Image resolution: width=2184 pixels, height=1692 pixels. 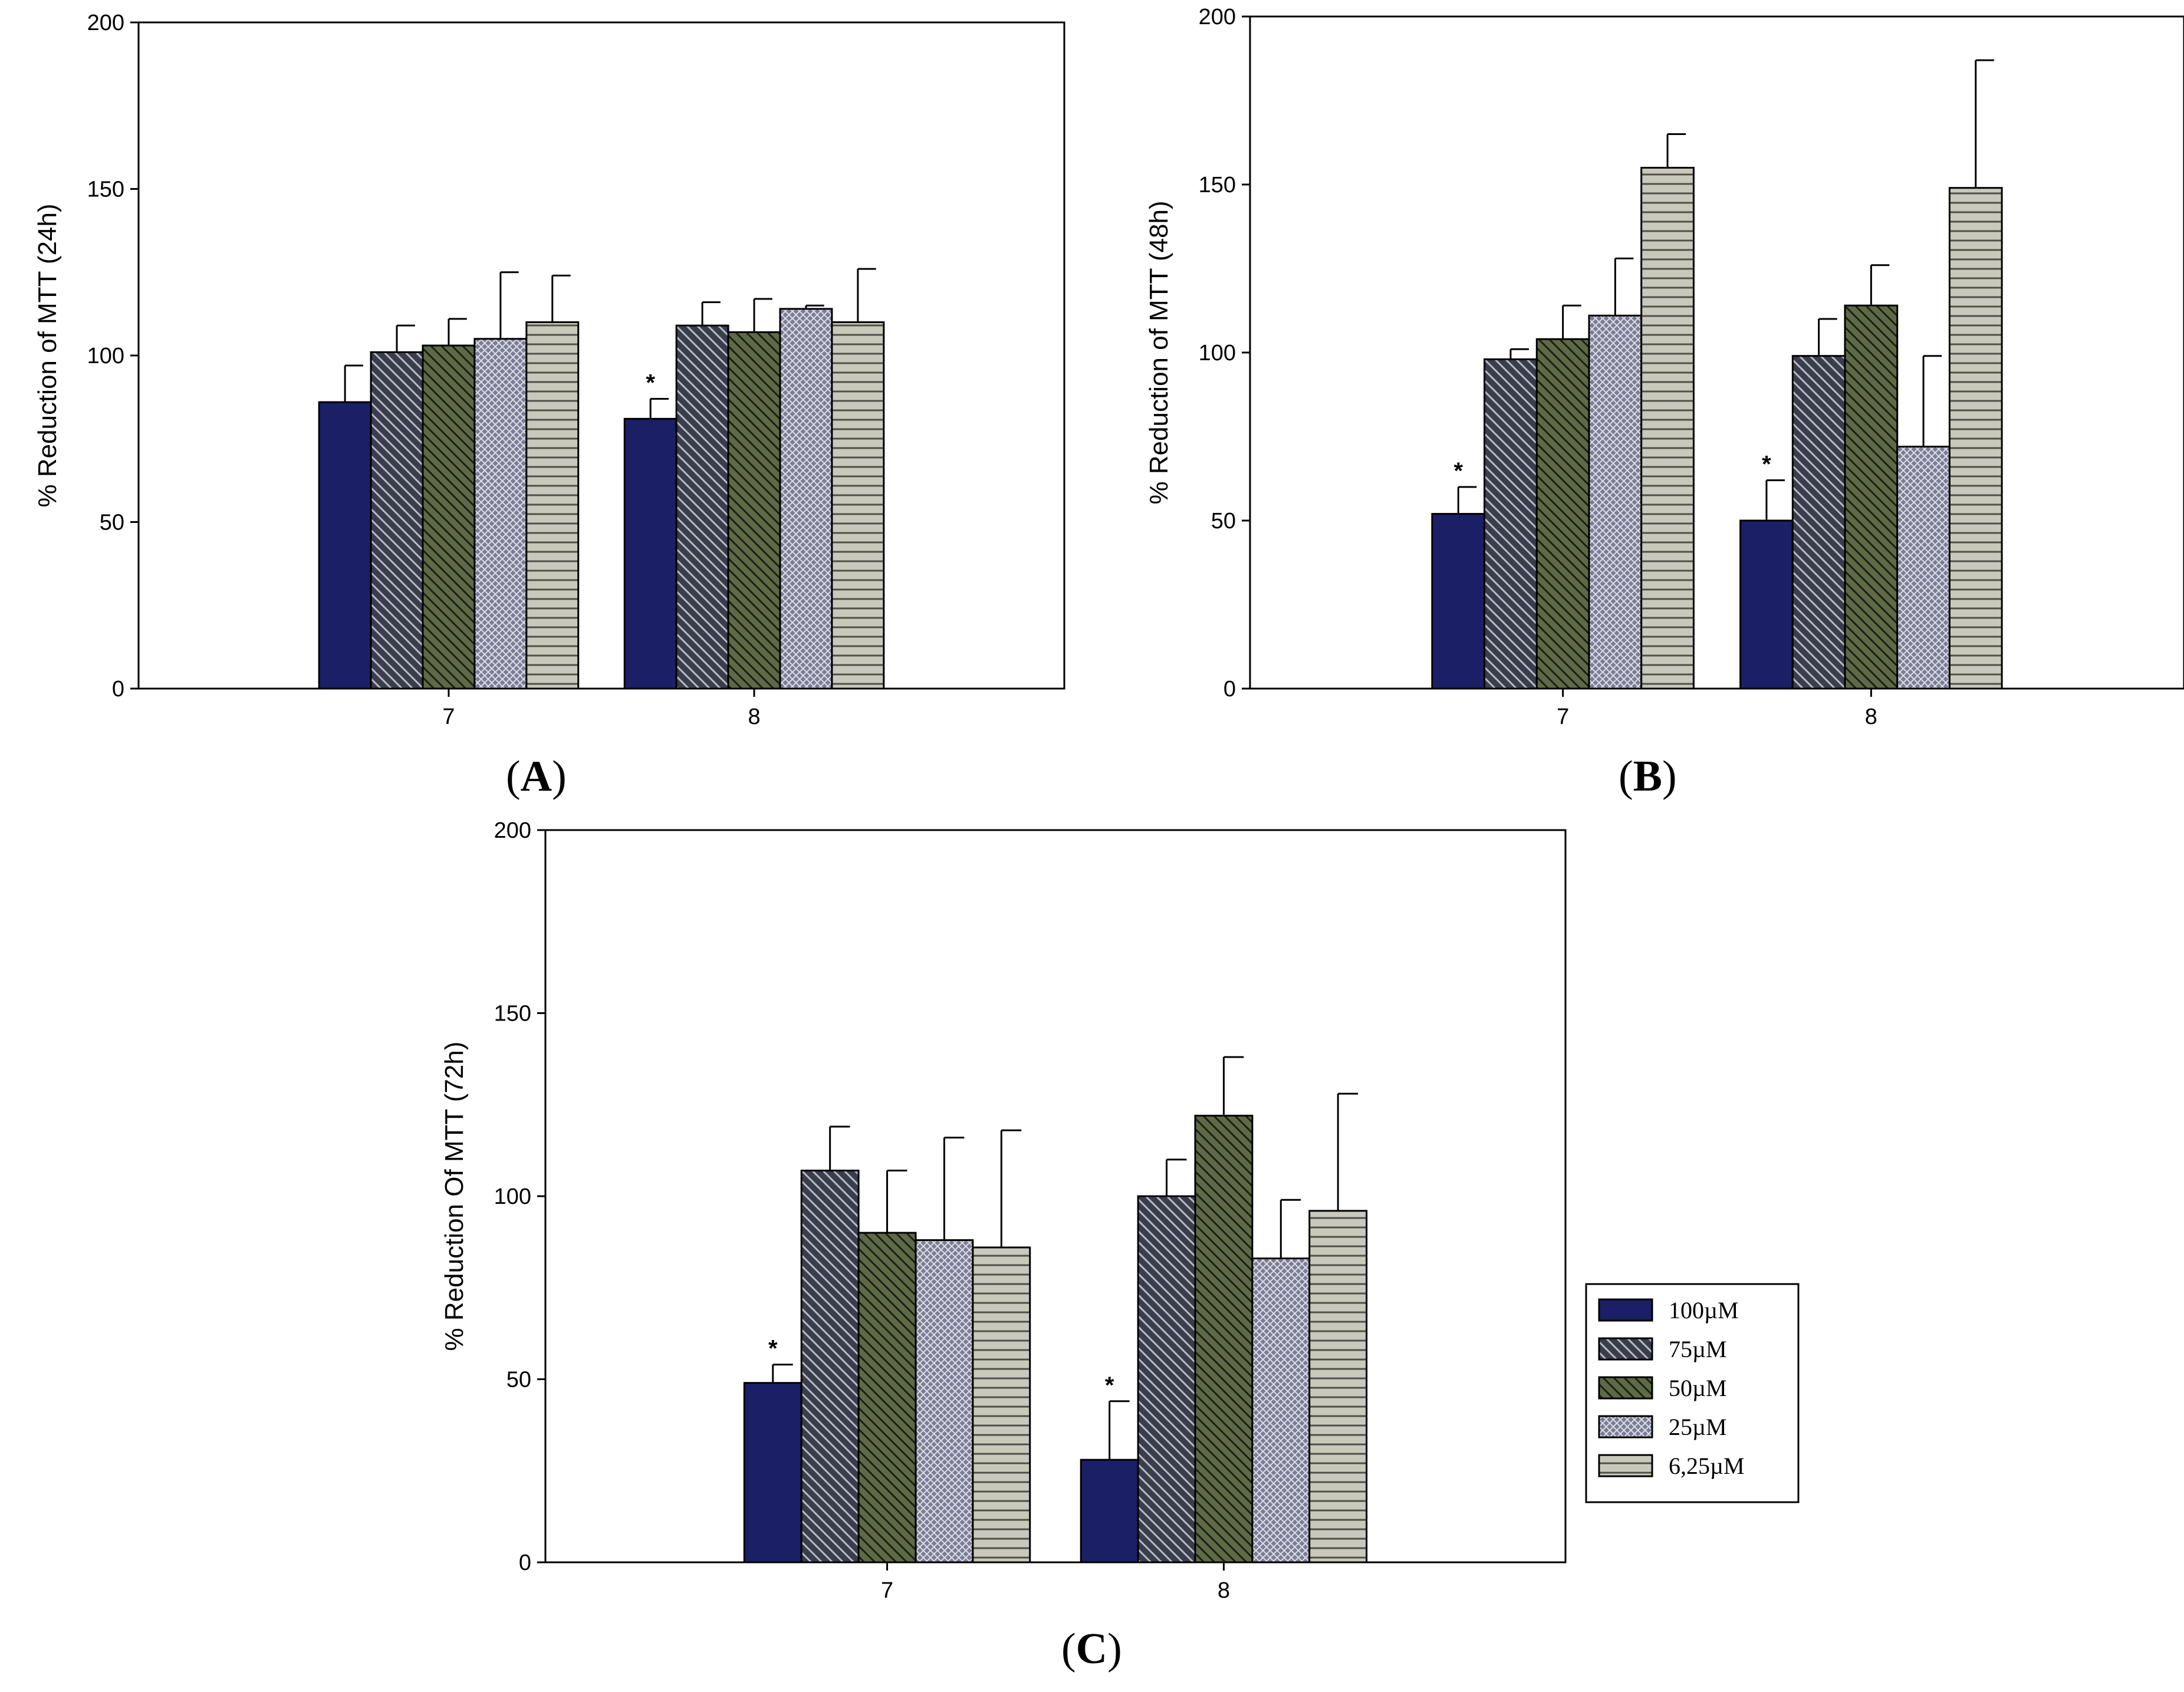 I want to click on legend-label: 25µM, so click(x=1698, y=1427).